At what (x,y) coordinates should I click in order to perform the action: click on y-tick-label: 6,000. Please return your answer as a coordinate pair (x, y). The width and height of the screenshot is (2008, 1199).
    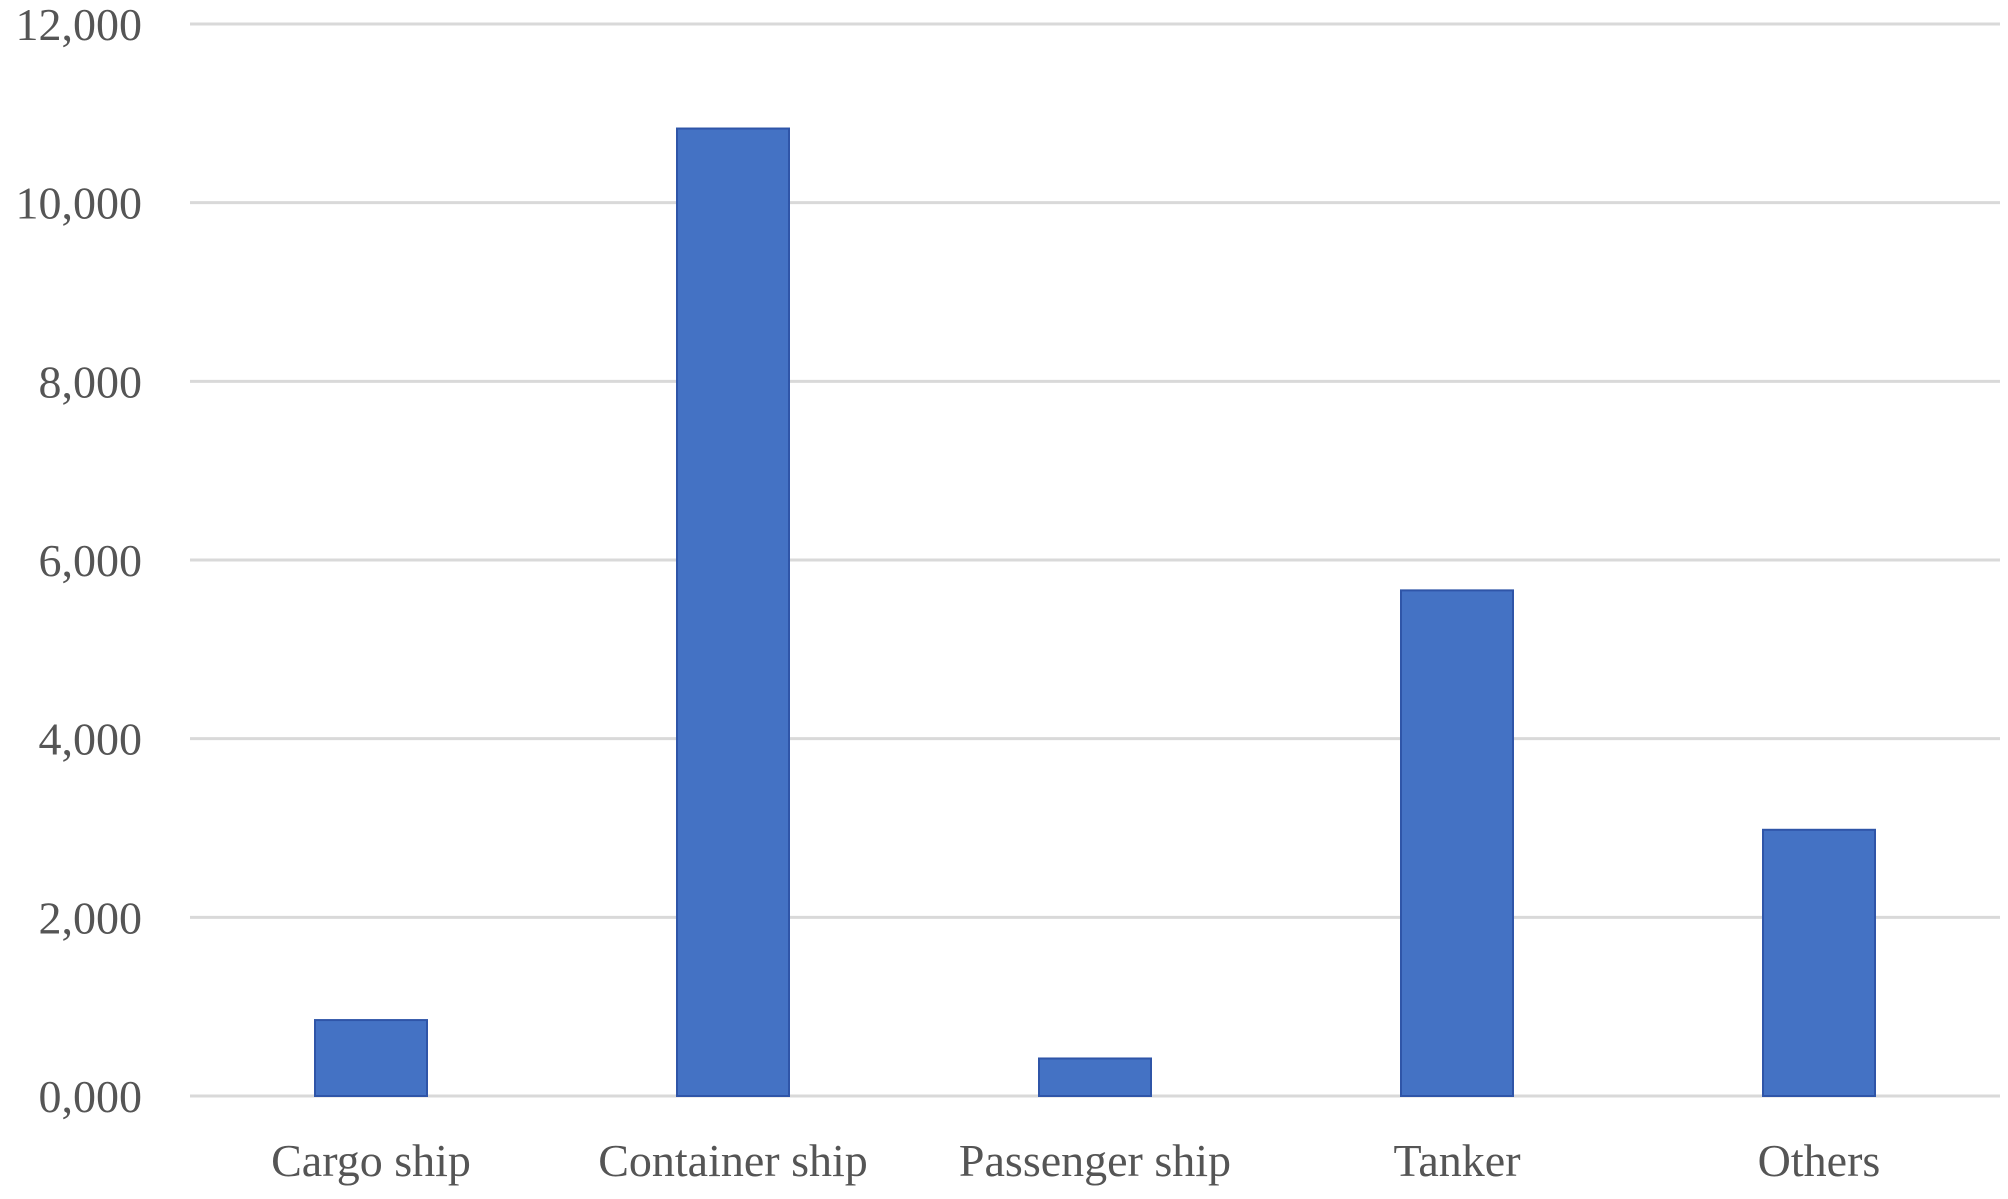
    Looking at the image, I should click on (91, 560).